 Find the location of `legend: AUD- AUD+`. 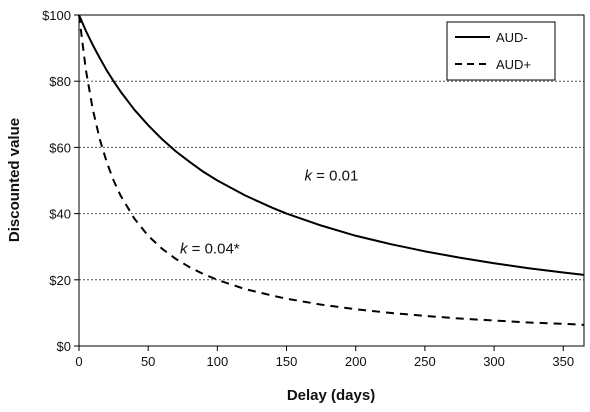

legend: AUD- AUD+ is located at coordinates (501, 51).